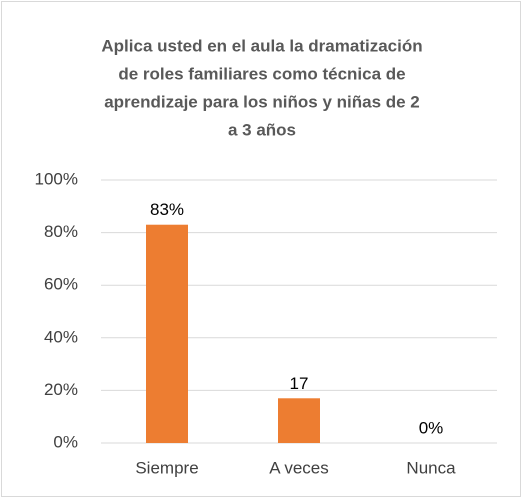 The height and width of the screenshot is (499, 523). Describe the element at coordinates (431, 427) in the screenshot. I see `value-label: 0%` at that location.